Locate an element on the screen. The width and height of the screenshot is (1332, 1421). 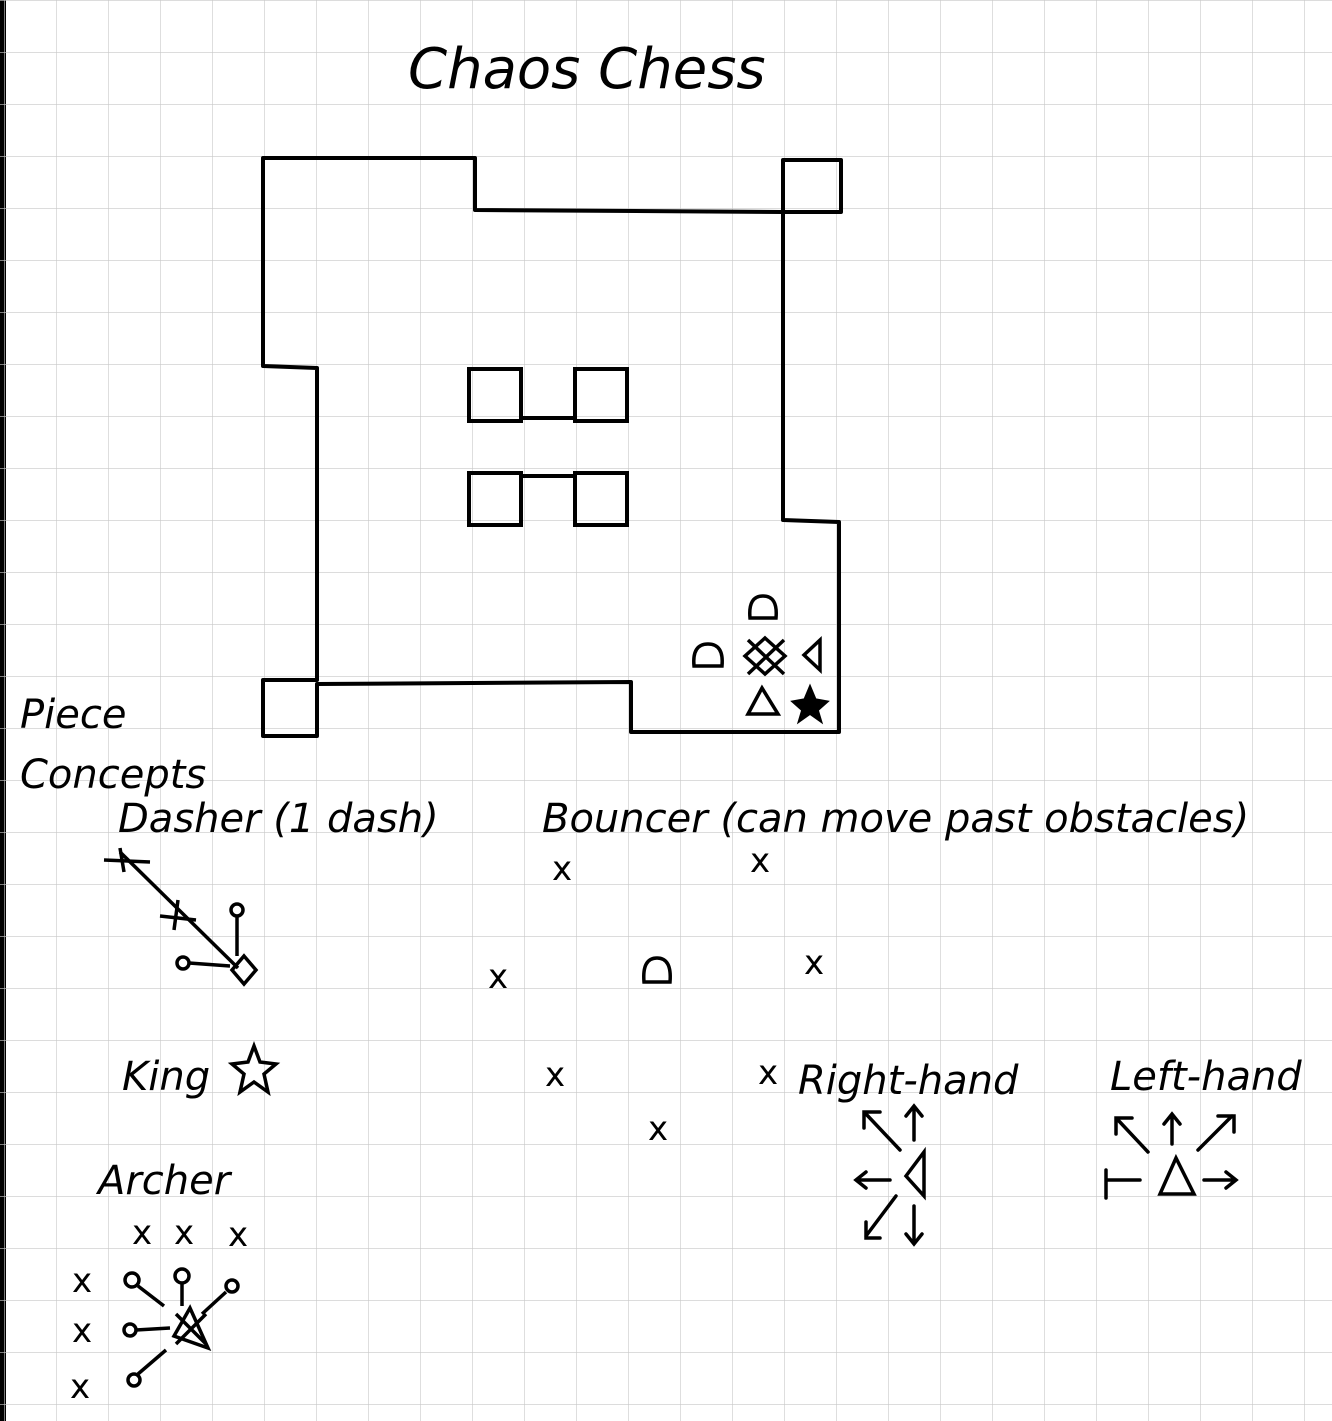
page-title: Chaos Chess is located at coordinates (587, 69).